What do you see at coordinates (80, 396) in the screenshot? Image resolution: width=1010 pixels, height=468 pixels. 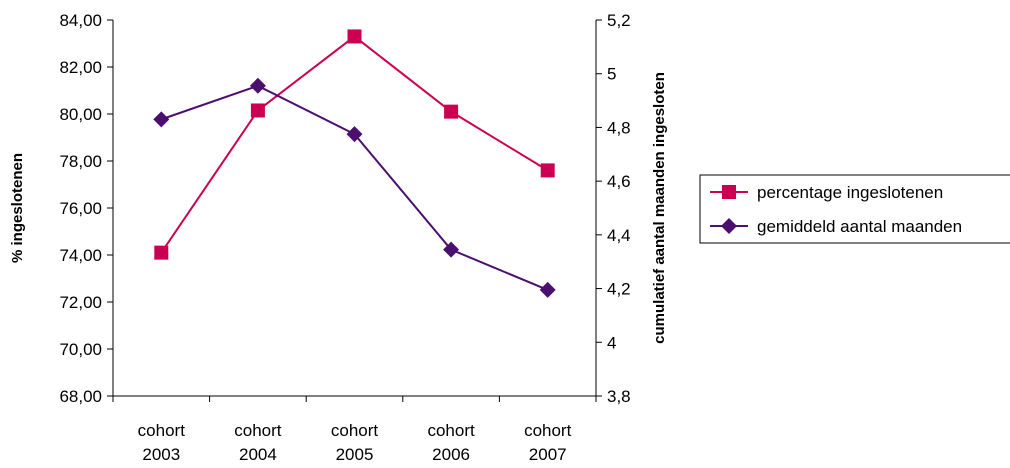 I see `left-tick-label: 68,00` at bounding box center [80, 396].